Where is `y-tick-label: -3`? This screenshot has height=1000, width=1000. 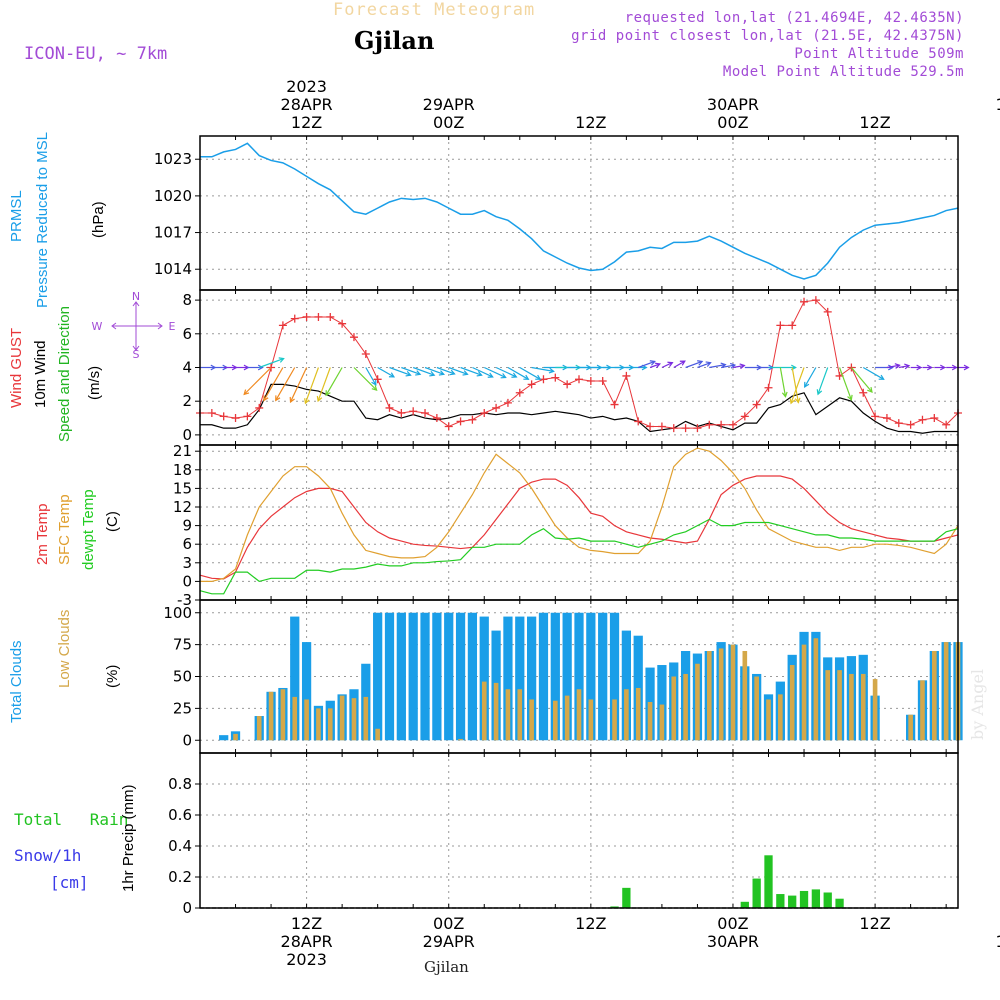 y-tick-label: -3 is located at coordinates (184, 600).